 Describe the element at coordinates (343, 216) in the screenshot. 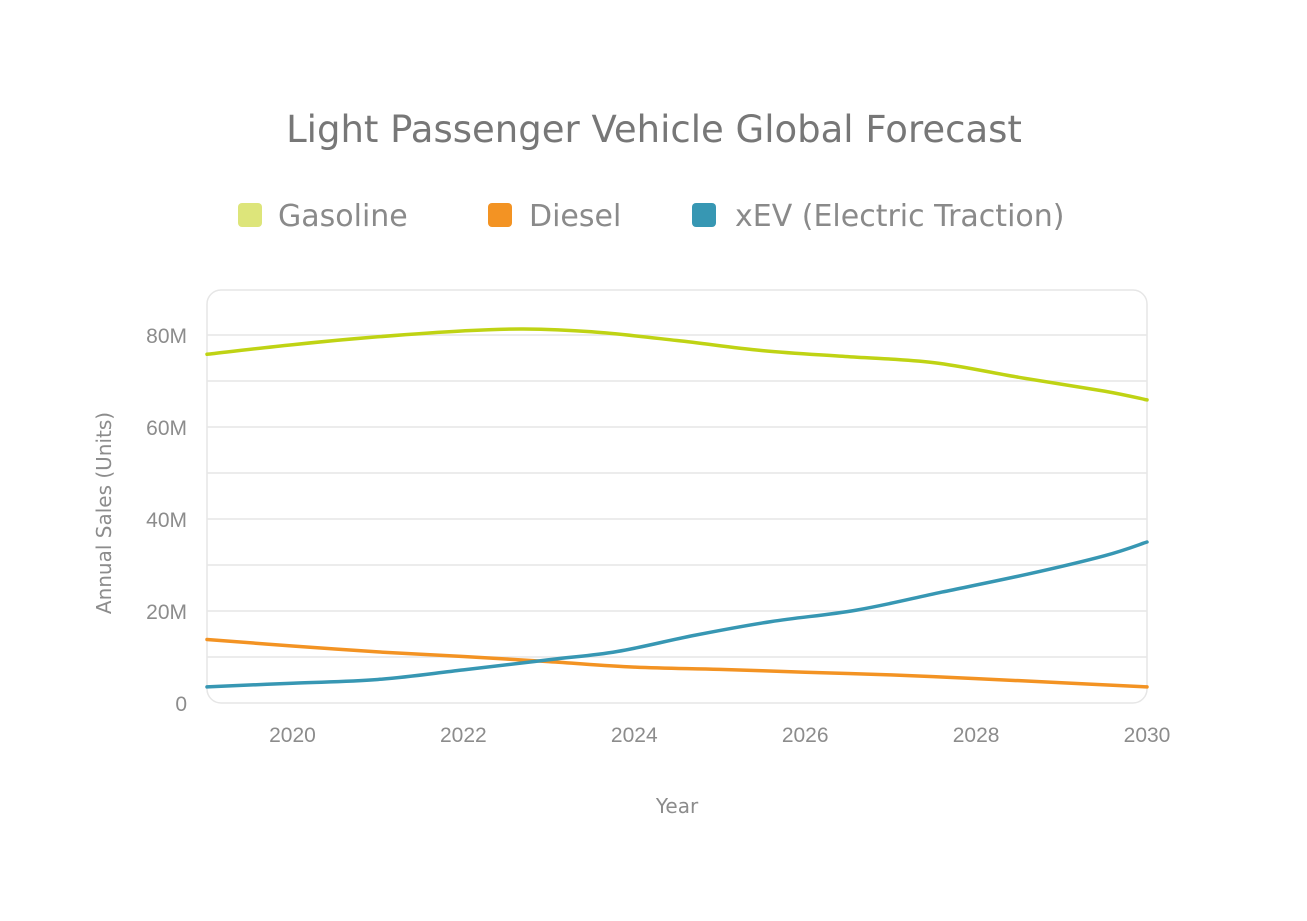

I see `legend-label: Gasoline` at that location.